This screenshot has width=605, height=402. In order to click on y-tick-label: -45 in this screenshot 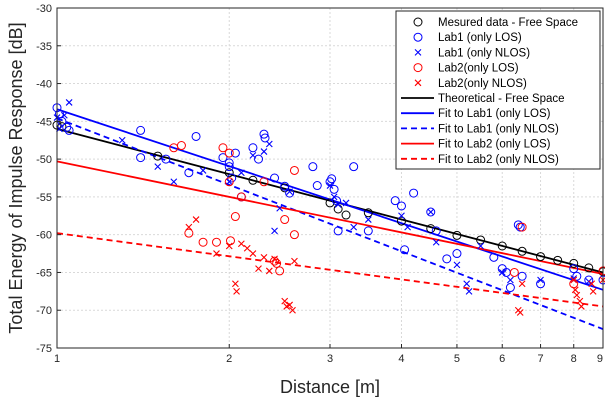, I will do `click(44, 122)`.